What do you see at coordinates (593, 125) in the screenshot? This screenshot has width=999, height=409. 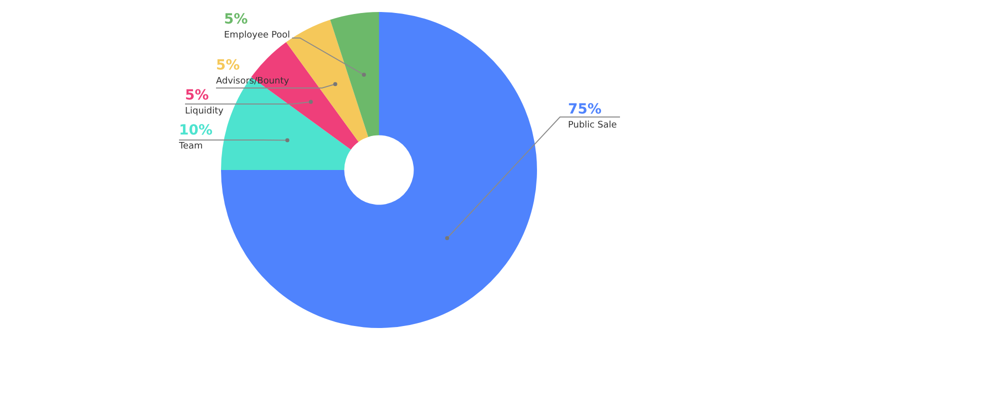 I see `slice-label: Public Sale` at bounding box center [593, 125].